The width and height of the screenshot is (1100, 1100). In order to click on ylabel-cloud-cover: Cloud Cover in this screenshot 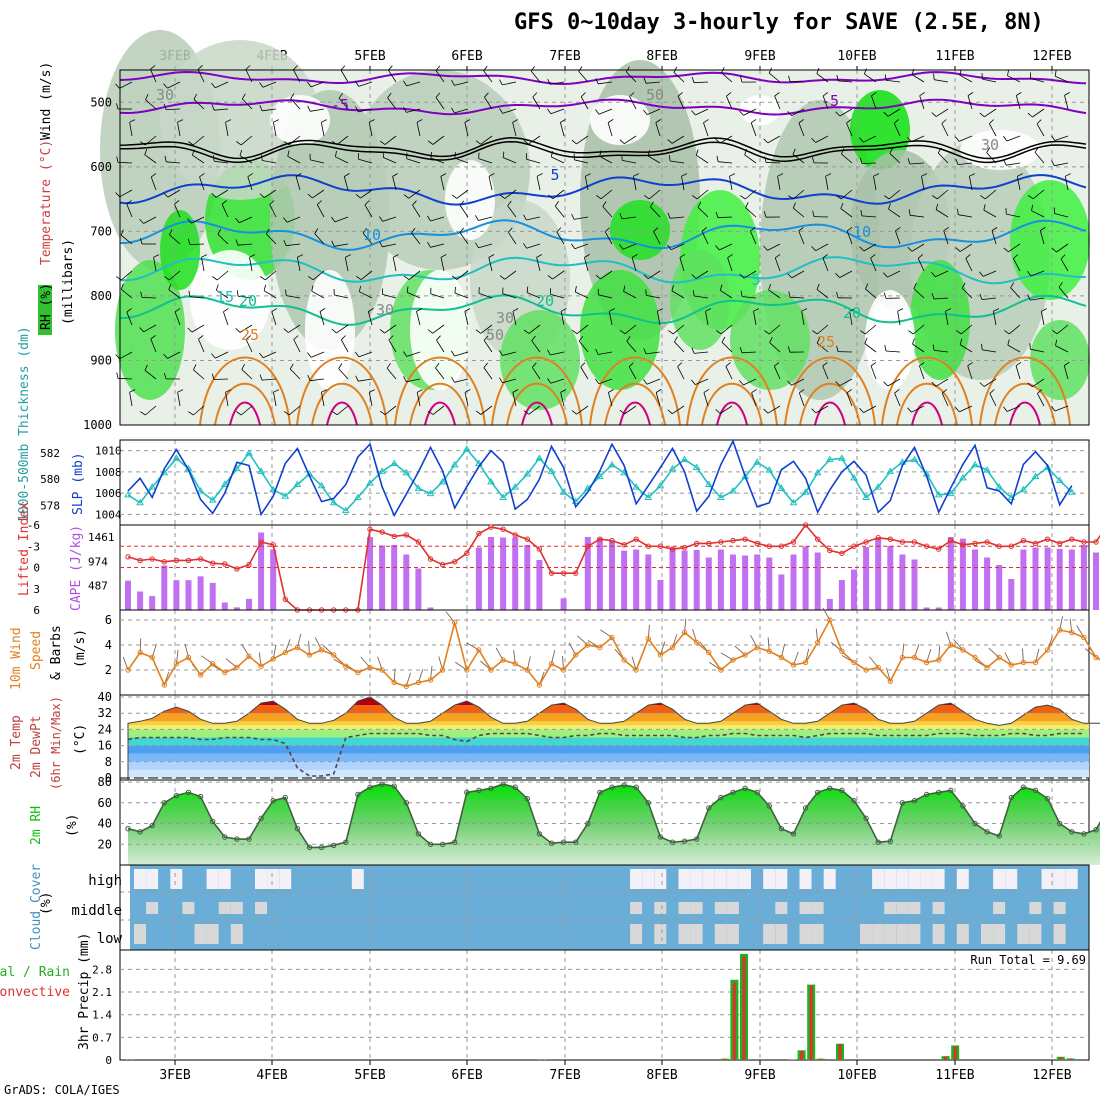, I will do `click(36, 907)`.